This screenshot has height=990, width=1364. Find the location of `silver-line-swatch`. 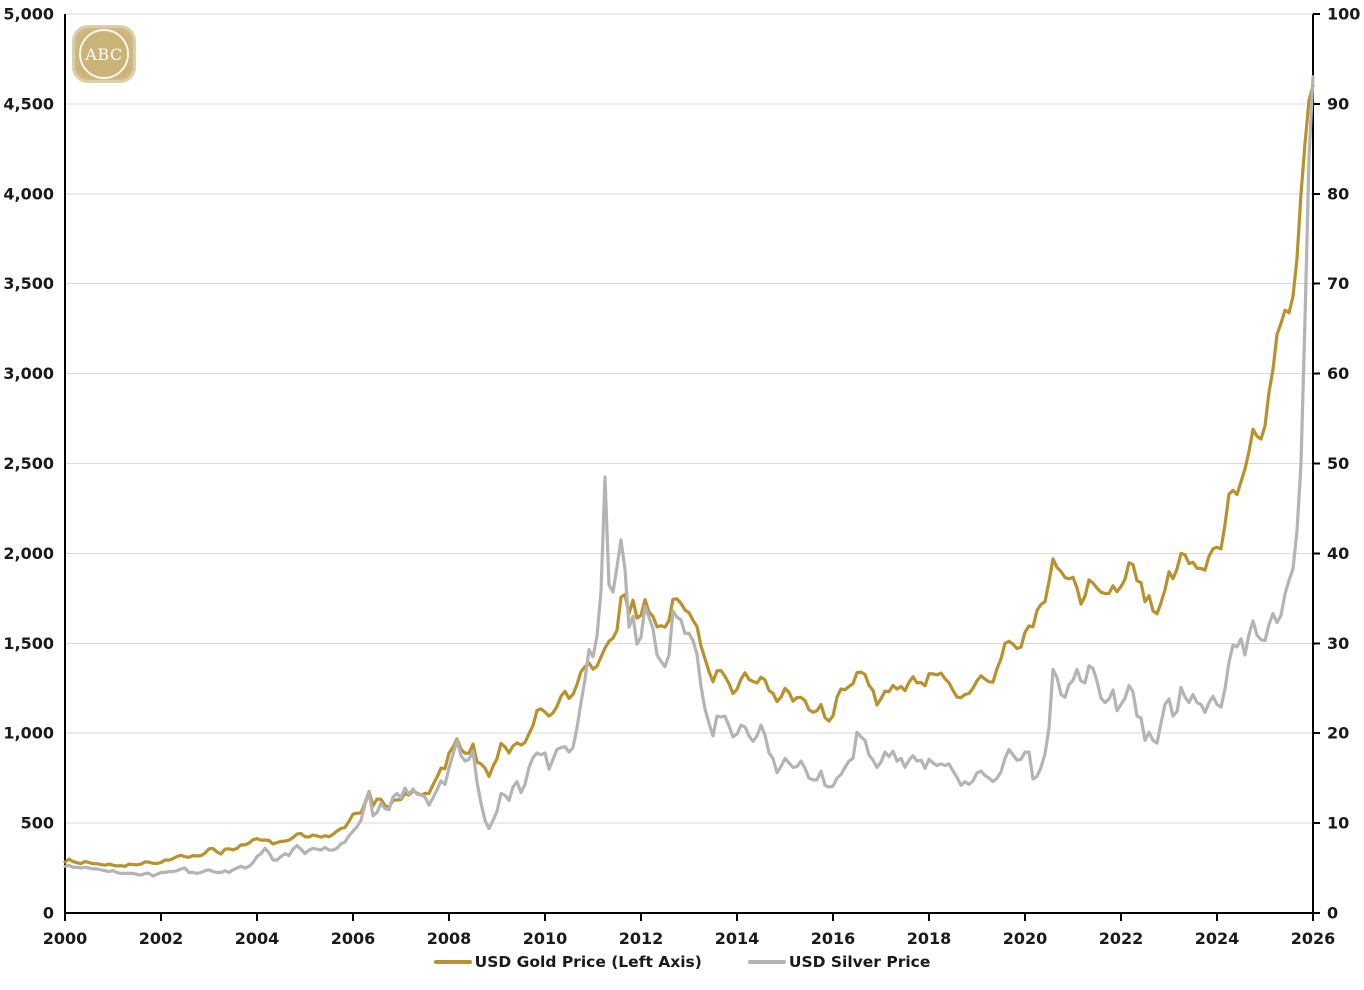

silver-line-swatch is located at coordinates (766, 962).